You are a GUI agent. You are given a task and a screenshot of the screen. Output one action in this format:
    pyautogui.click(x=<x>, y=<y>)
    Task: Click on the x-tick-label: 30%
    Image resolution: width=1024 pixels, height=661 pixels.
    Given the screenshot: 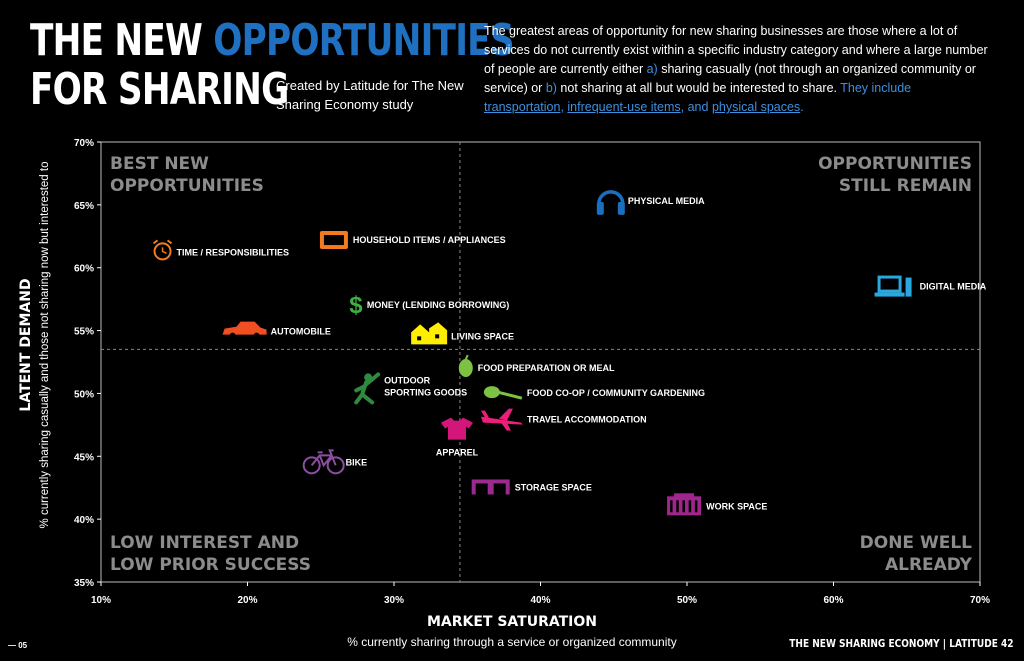 What is the action you would take?
    pyautogui.click(x=394, y=600)
    